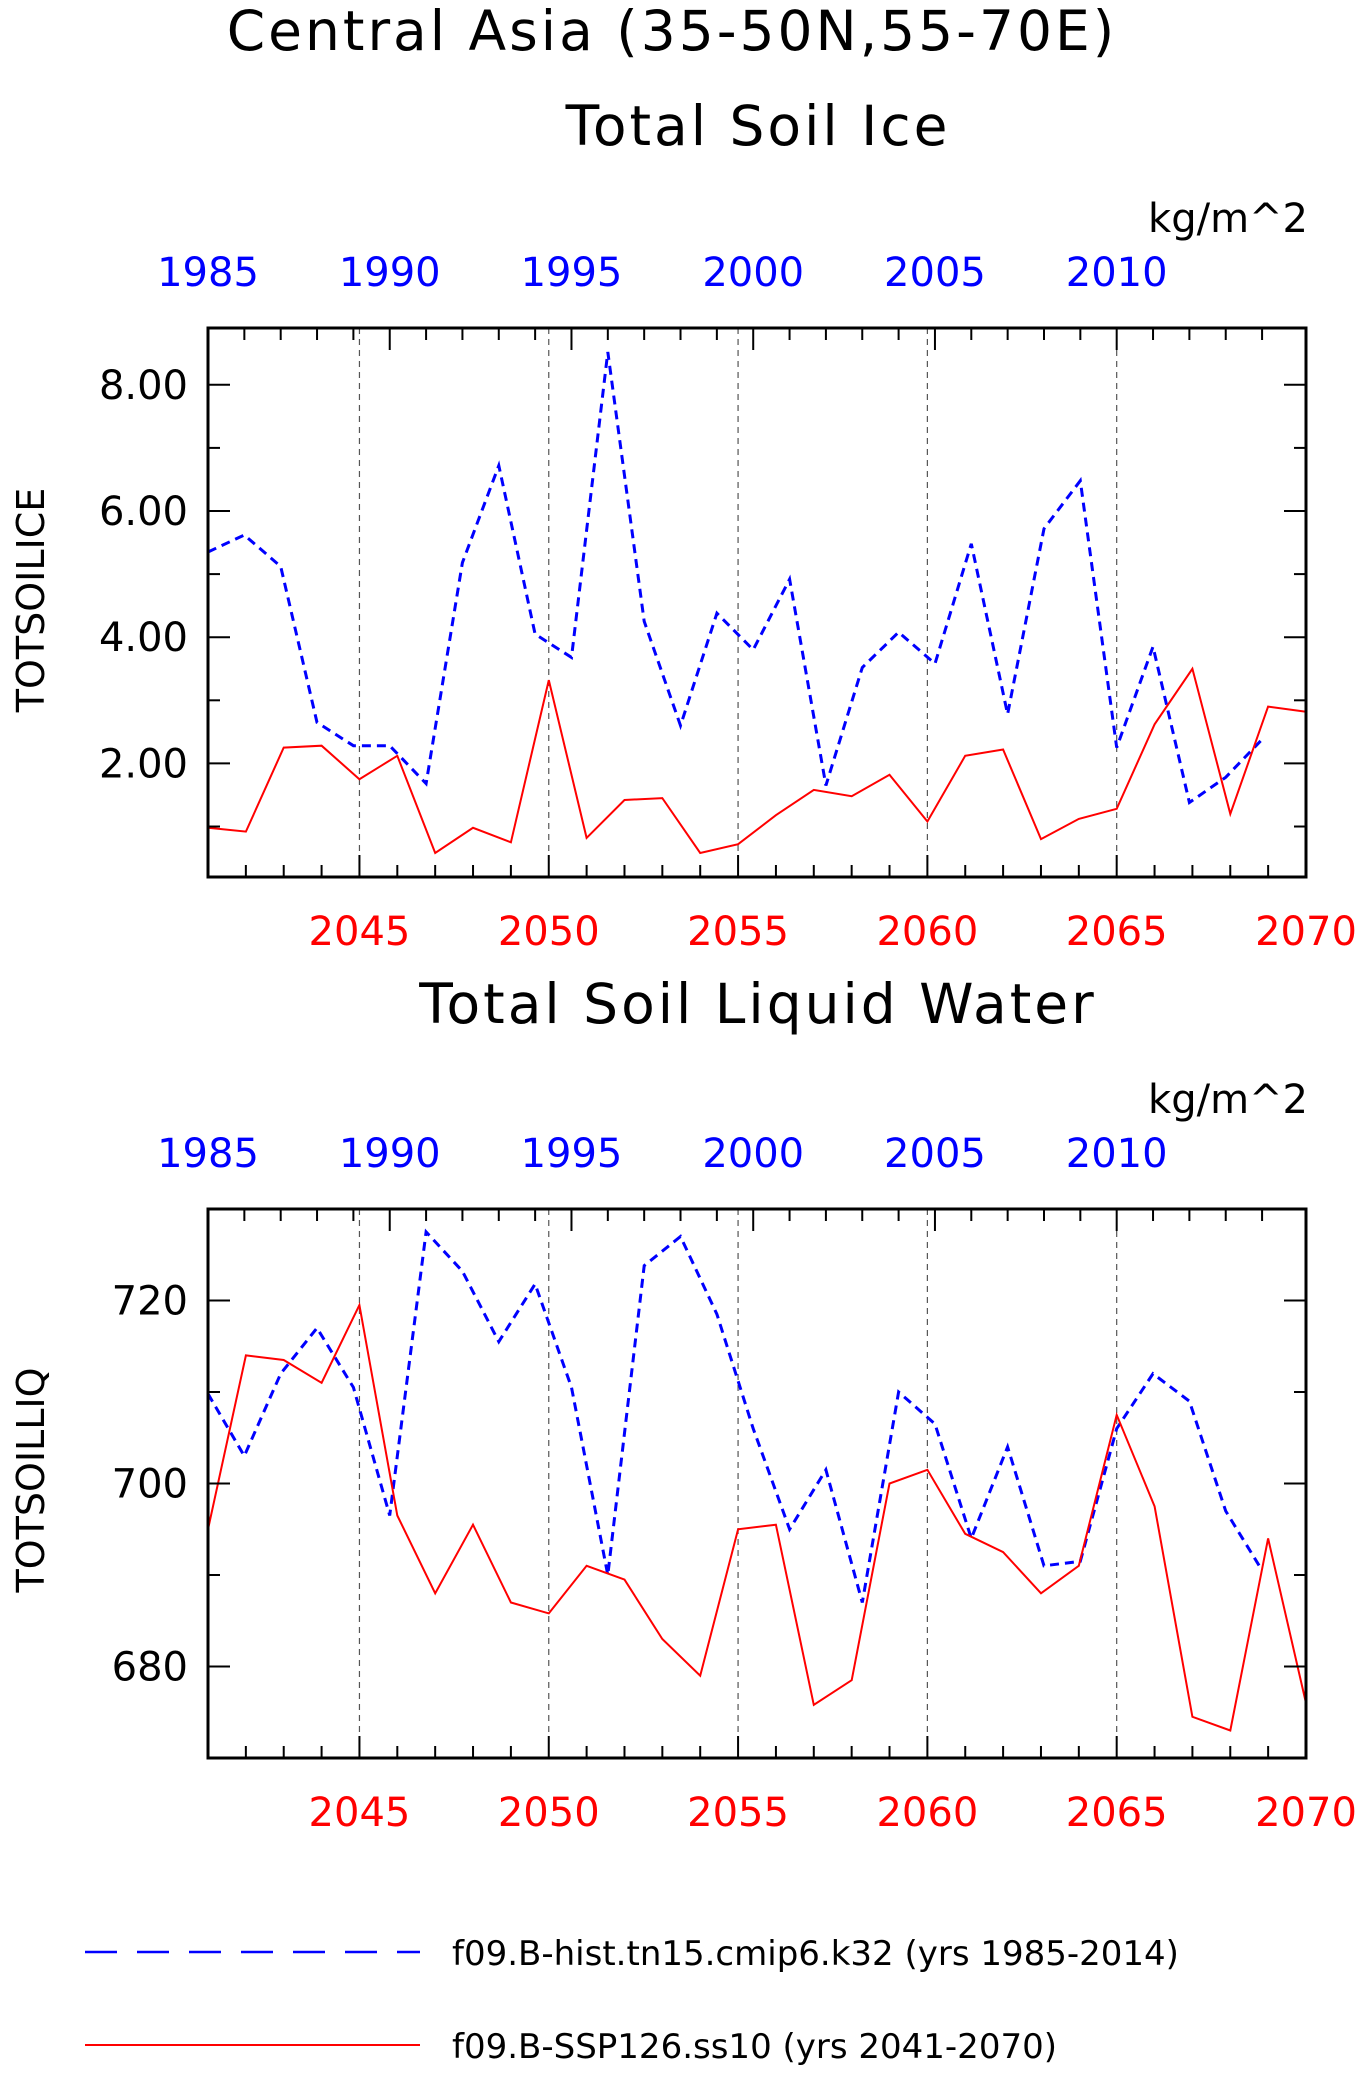 This screenshot has width=1356, height=2074. I want to click on figure-title: Central Asia (35-50N,55-70E), so click(672, 31).